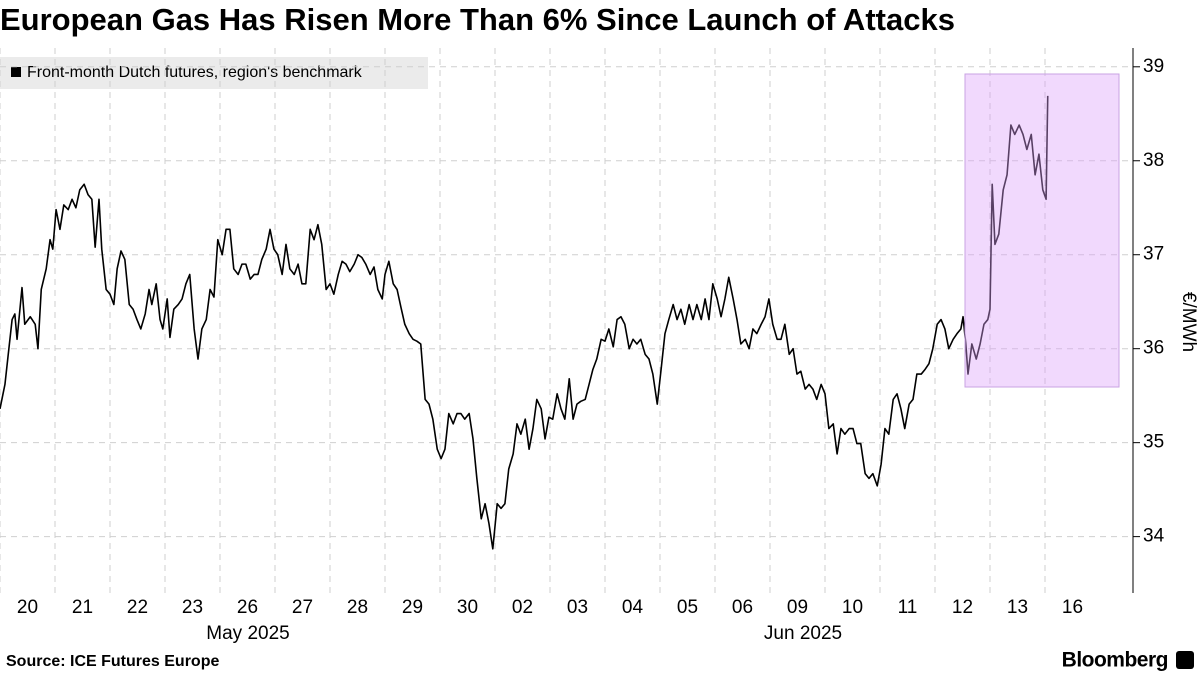  Describe the element at coordinates (1072, 607) in the screenshot. I see `x-tick-label: 16` at that location.